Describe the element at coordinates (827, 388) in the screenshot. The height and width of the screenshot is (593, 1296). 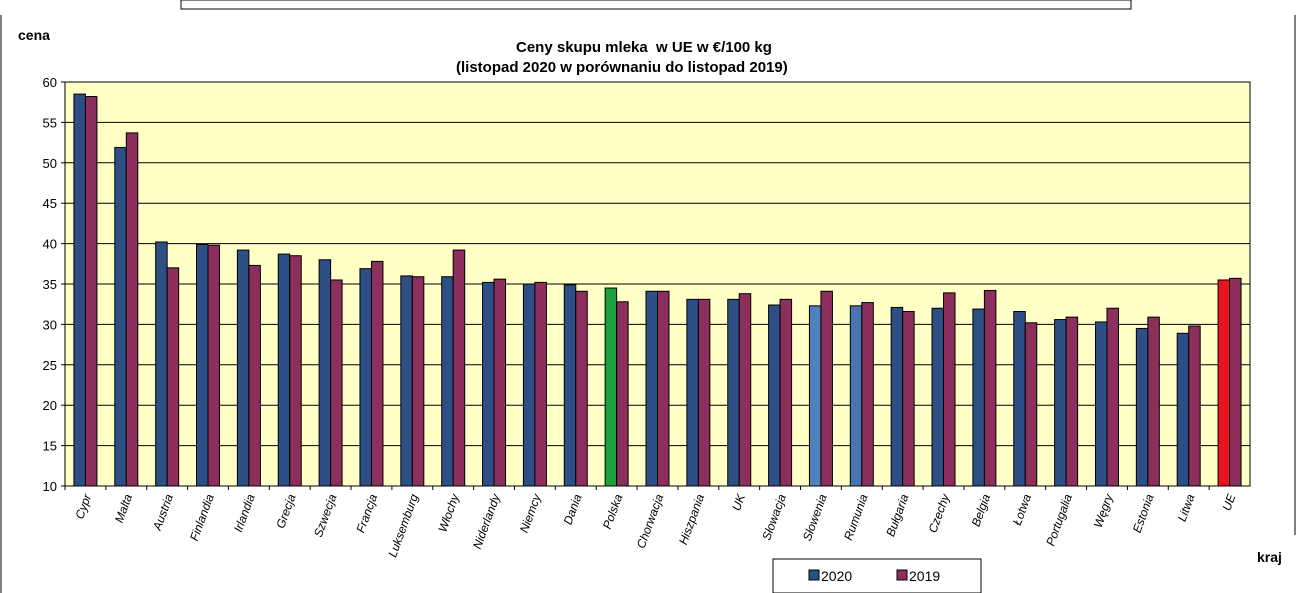
I see `bar-2019-Słowenia` at that location.